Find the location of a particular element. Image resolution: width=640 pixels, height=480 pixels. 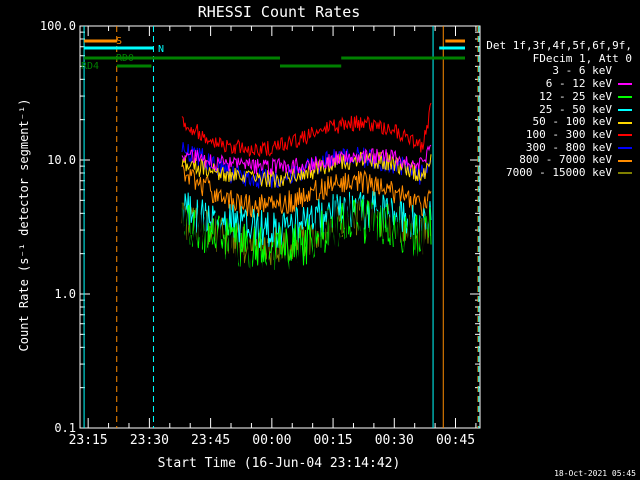

y-axis-label: Count Rate (s⁻¹ detector segment⁻¹) is located at coordinates (24, 225).